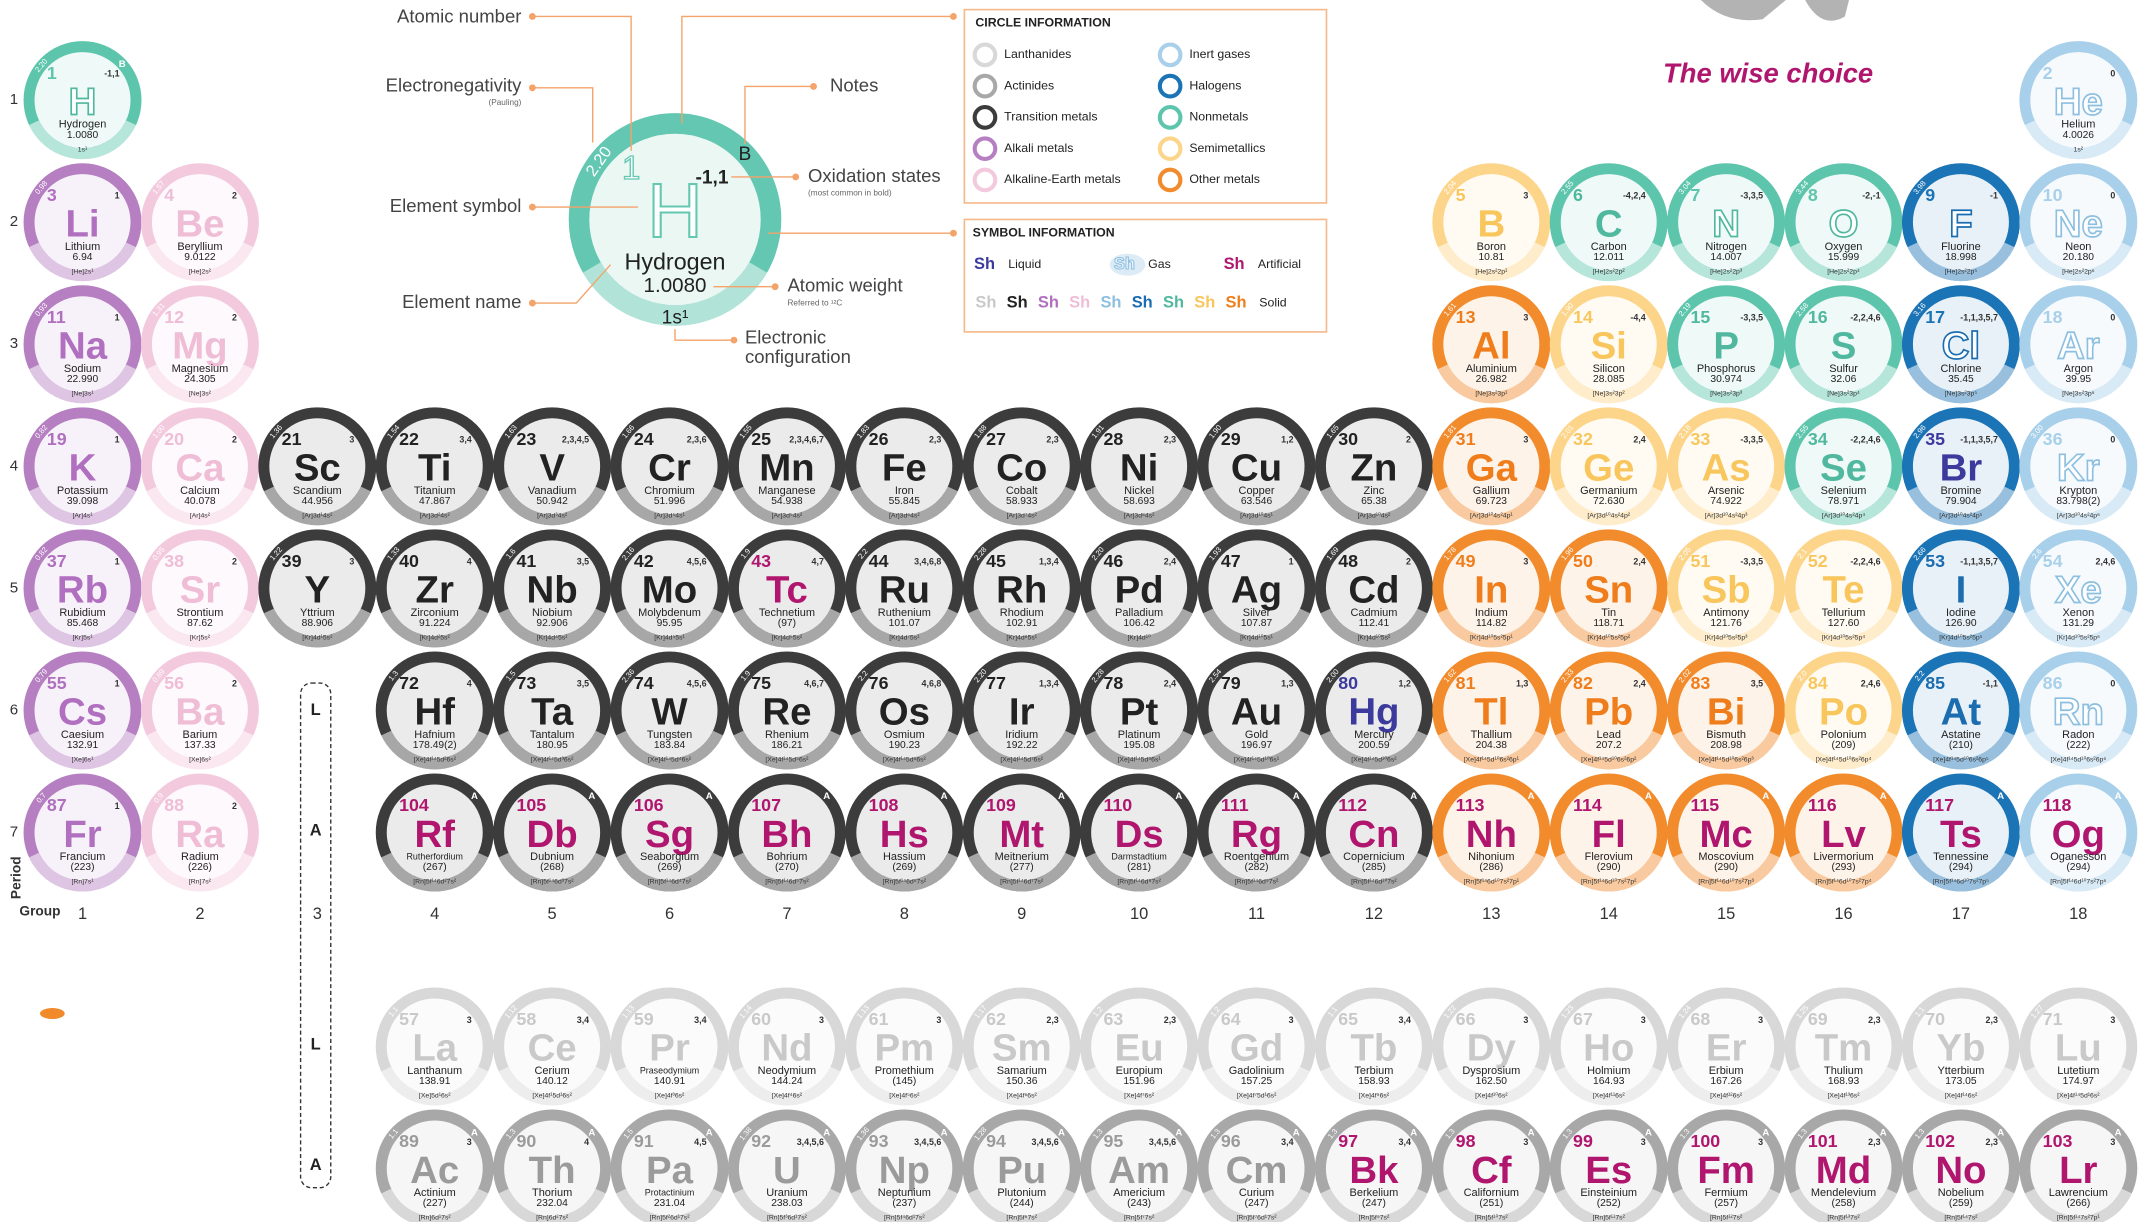 The width and height of the screenshot is (2140, 1222). What do you see at coordinates (1273, 302) in the screenshot?
I see `legend-label: Solid` at bounding box center [1273, 302].